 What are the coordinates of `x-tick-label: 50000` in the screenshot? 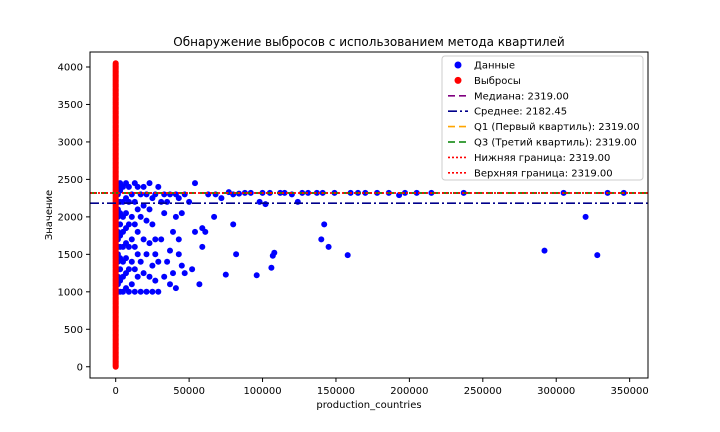 It's located at (189, 391).